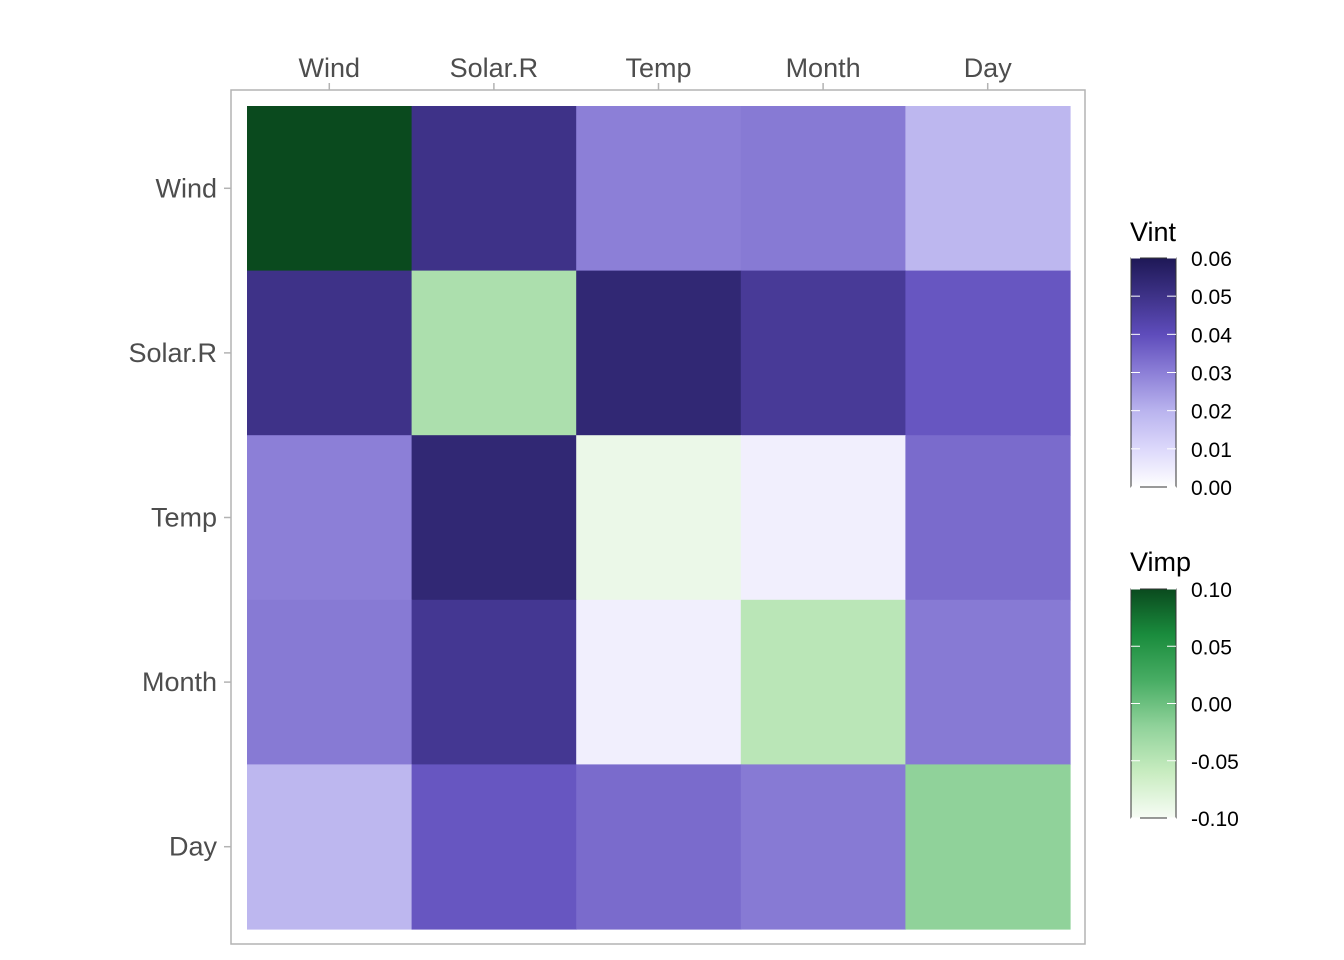 The height and width of the screenshot is (960, 1344). What do you see at coordinates (1211, 374) in the screenshot?
I see `legend-tick-label: 0.03` at bounding box center [1211, 374].